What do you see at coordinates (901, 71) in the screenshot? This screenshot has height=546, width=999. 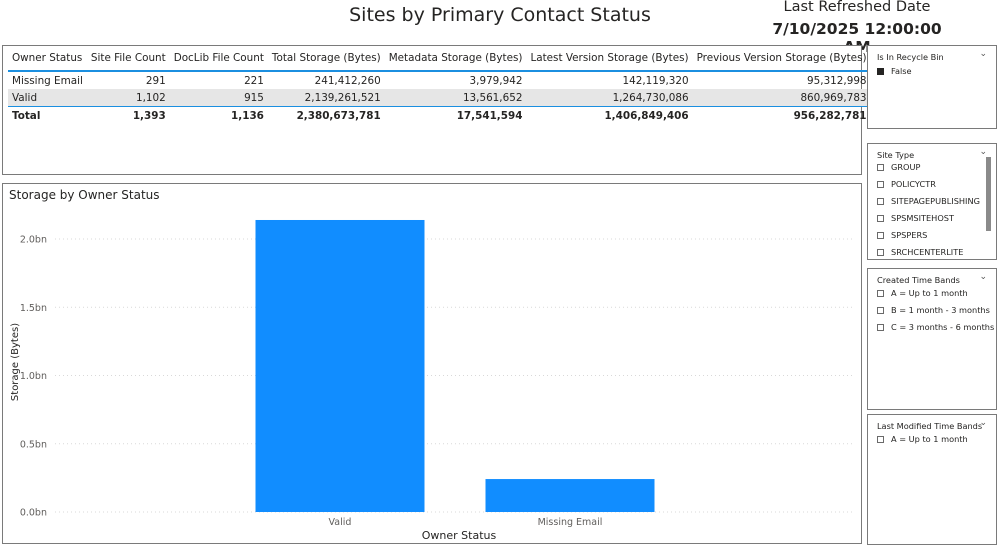 I see `slicer-option-label: False` at bounding box center [901, 71].